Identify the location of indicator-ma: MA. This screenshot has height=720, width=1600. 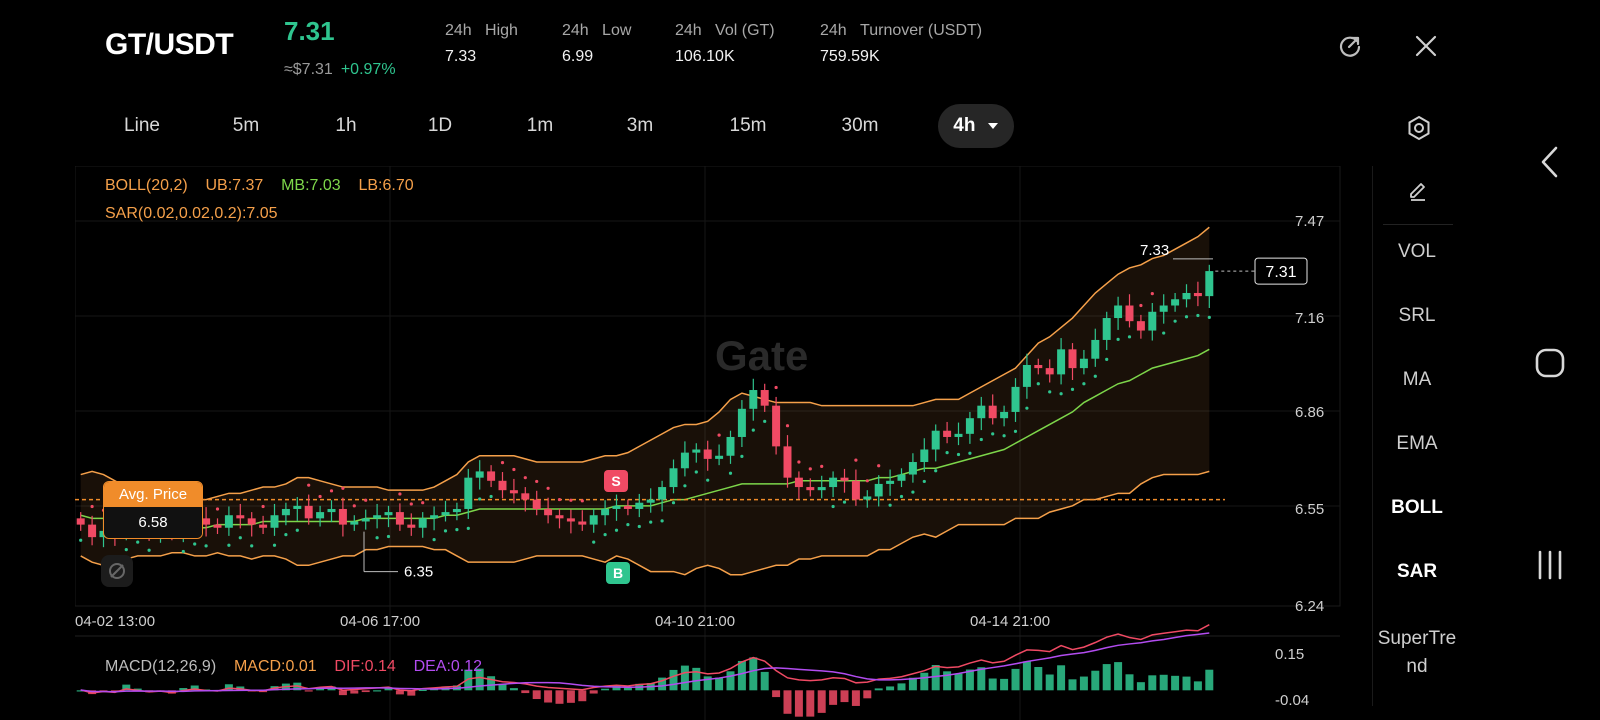
(1417, 379).